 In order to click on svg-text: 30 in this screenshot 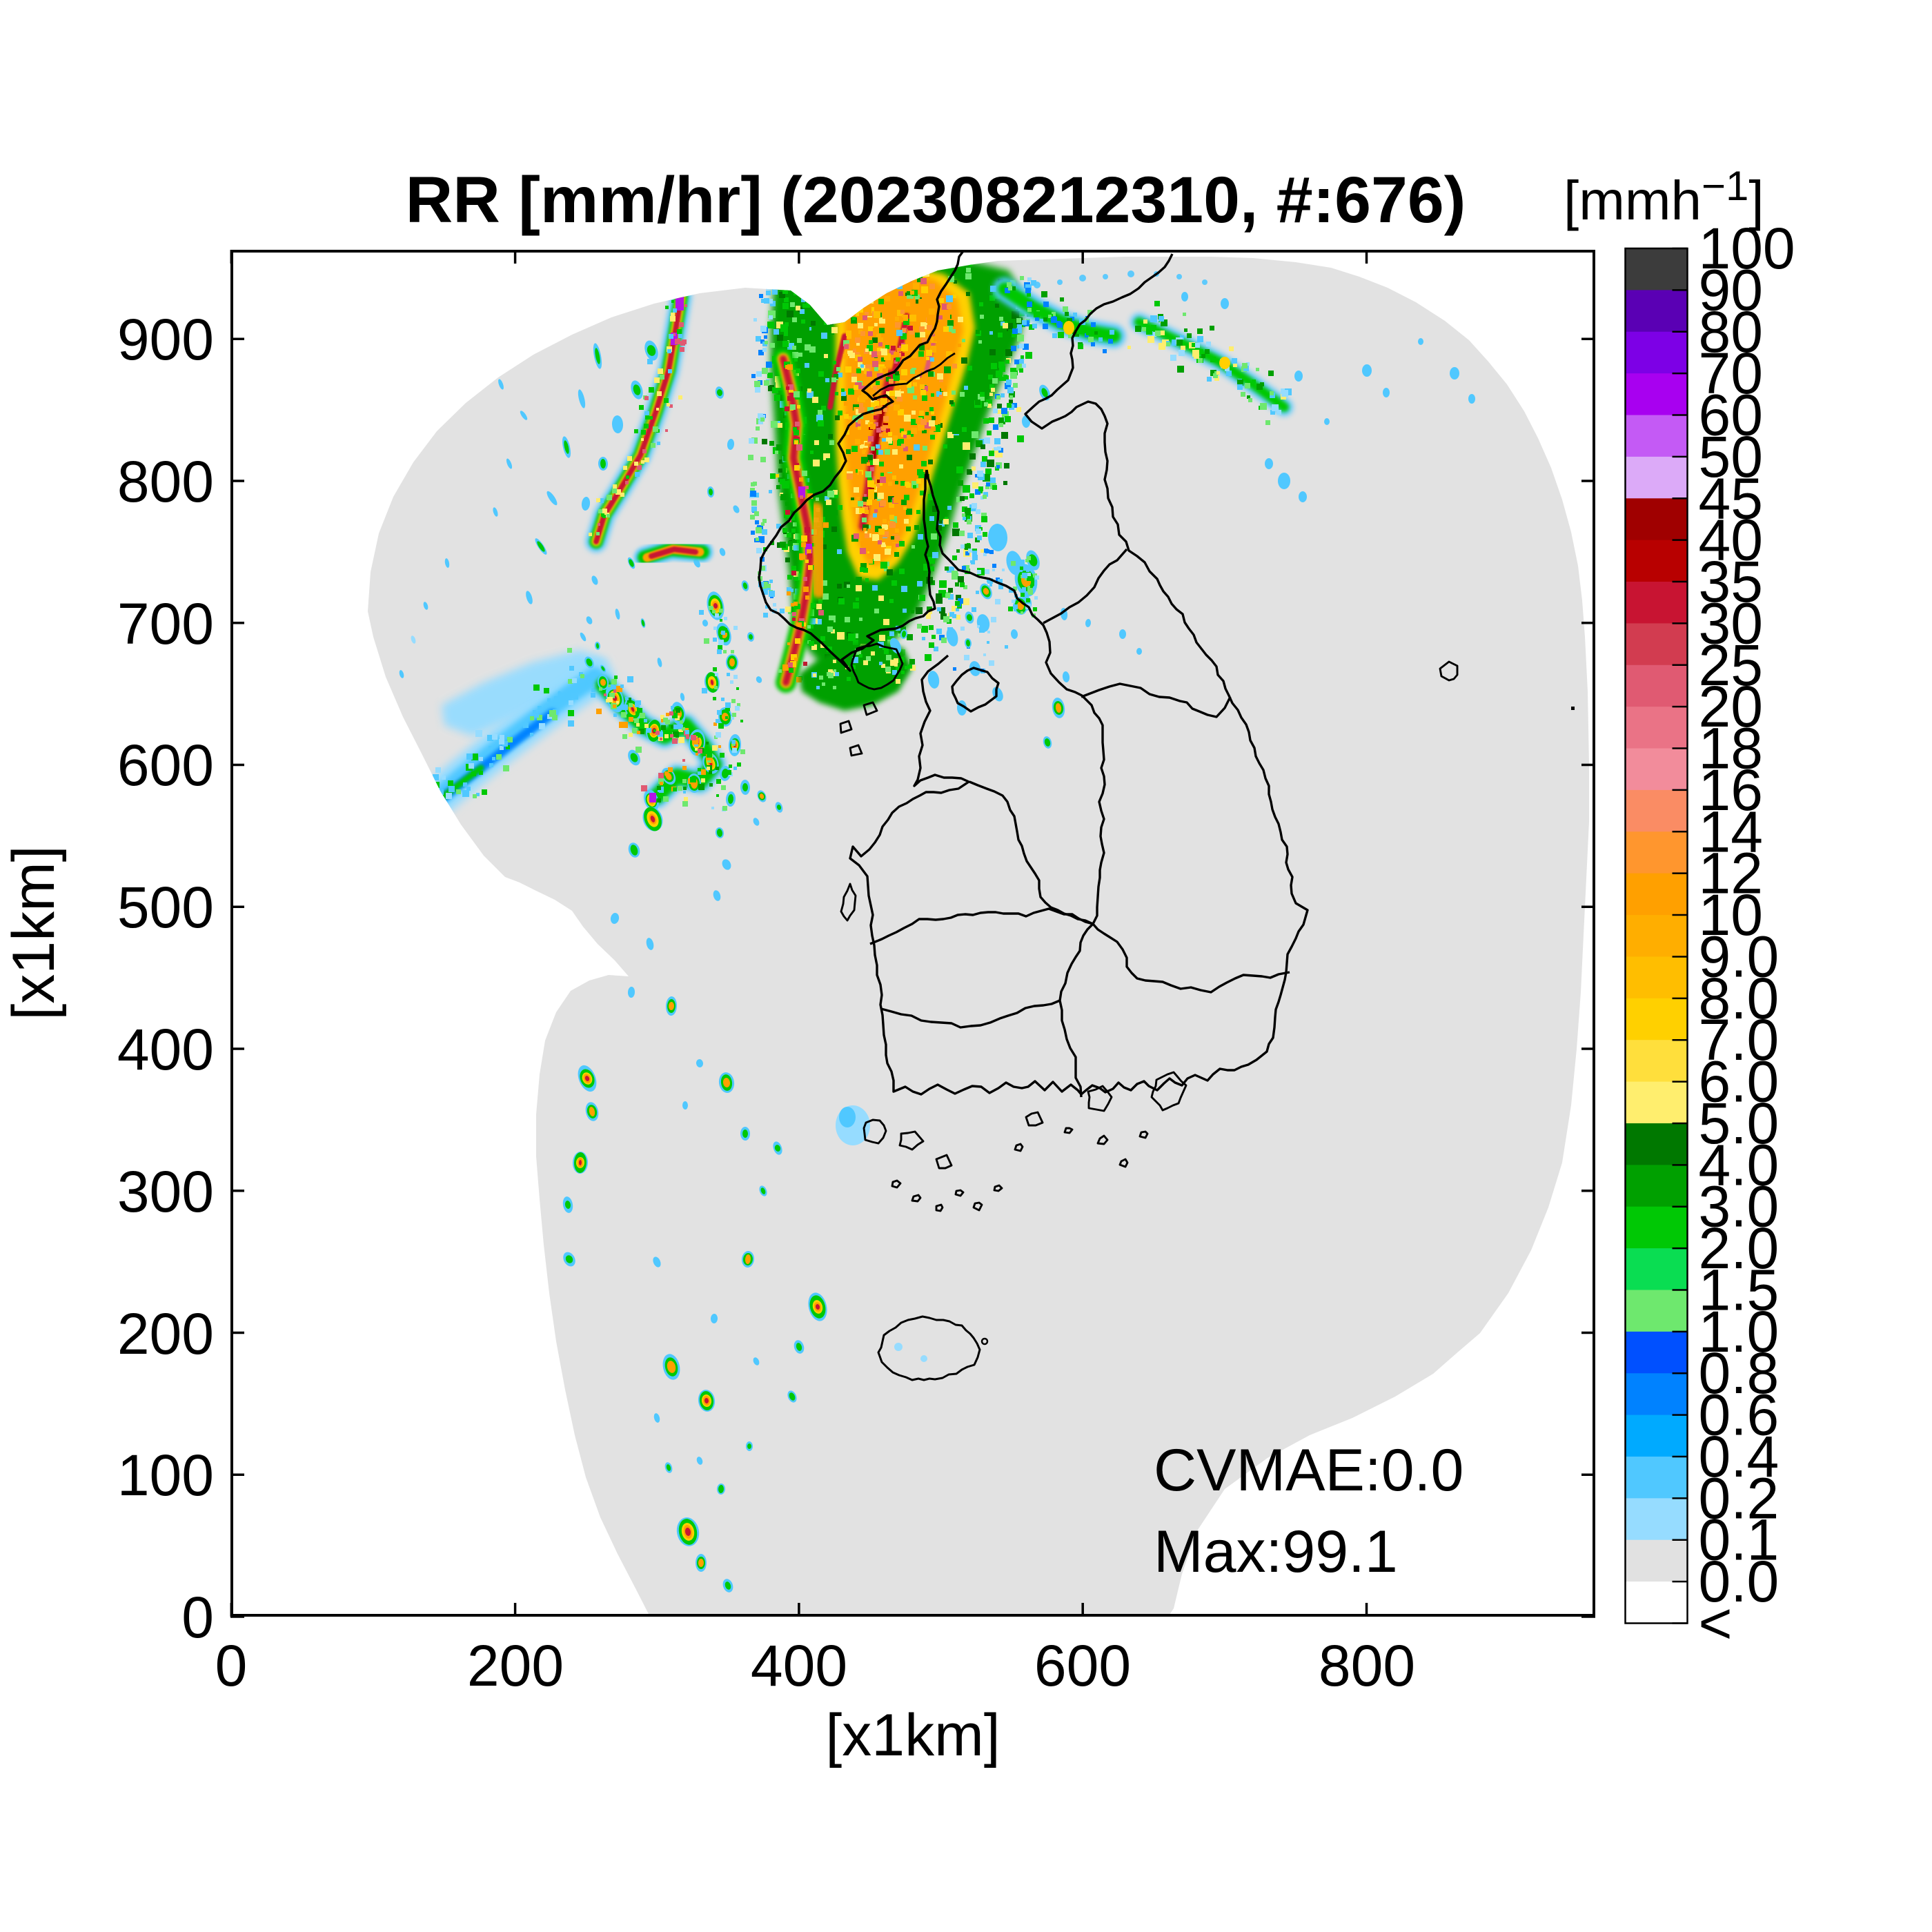, I will do `click(1731, 623)`.